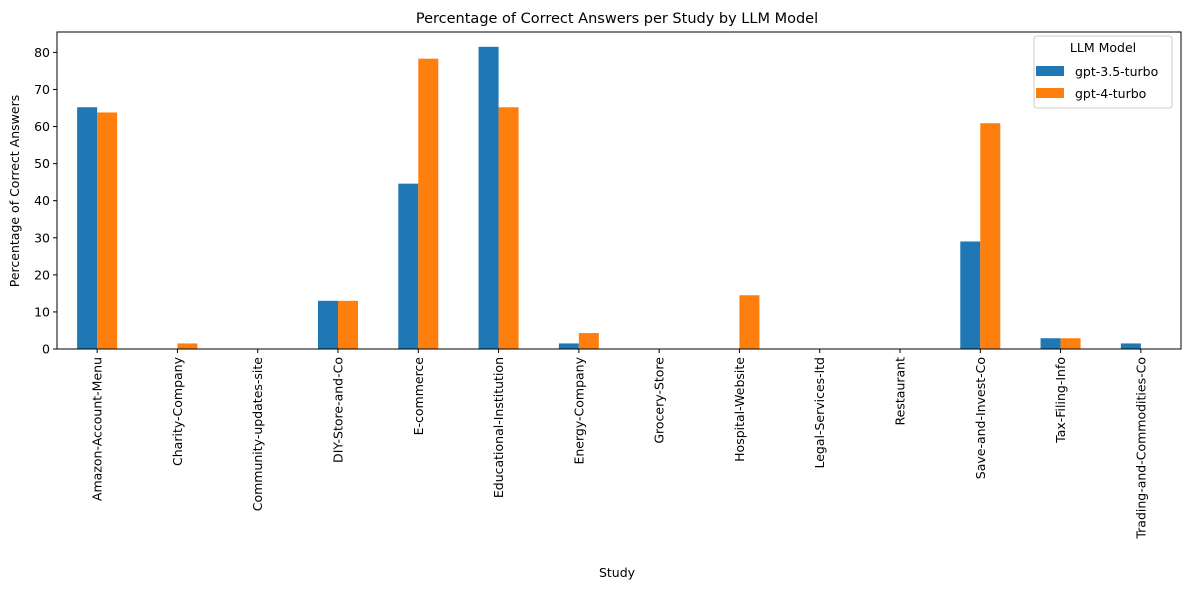 The height and width of the screenshot is (594, 1189). What do you see at coordinates (1116, 71) in the screenshot?
I see `legend-label-gpt-3-5-turbo: gpt-3.5-turbo` at bounding box center [1116, 71].